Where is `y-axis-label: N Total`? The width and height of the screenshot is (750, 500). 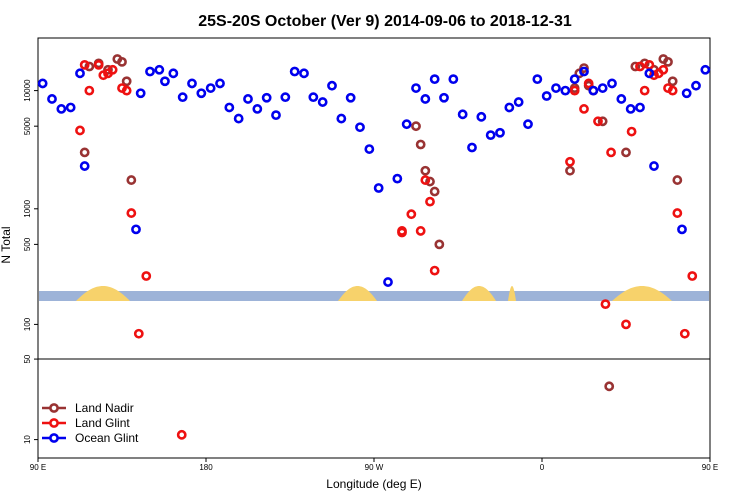 y-axis-label: N Total is located at coordinates (6, 244).